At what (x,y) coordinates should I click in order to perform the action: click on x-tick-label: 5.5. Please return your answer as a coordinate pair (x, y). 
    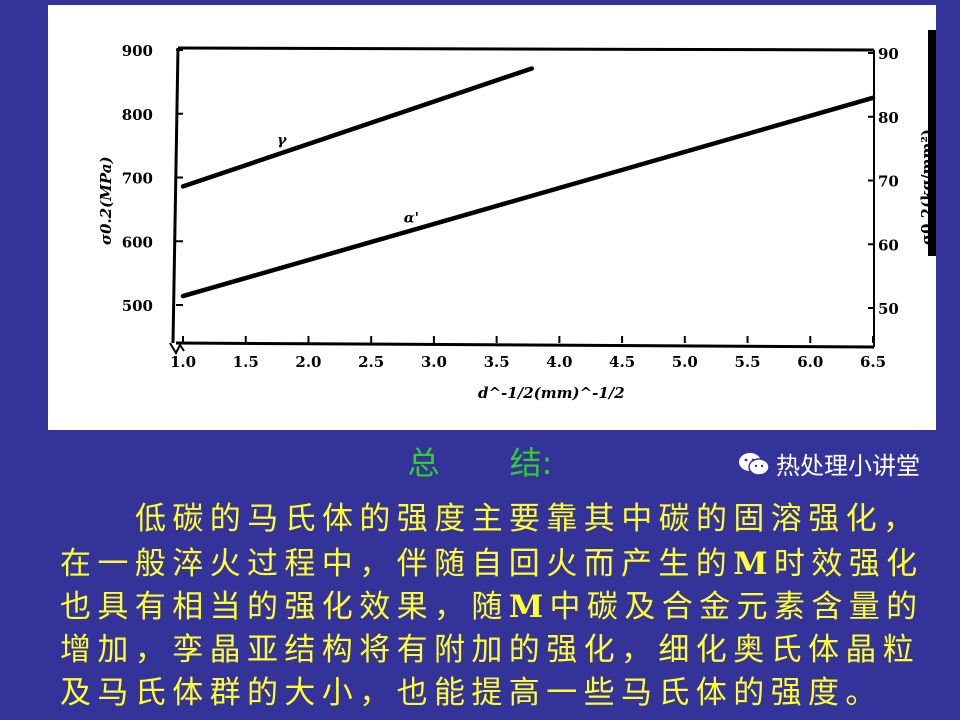
    Looking at the image, I should click on (747, 362).